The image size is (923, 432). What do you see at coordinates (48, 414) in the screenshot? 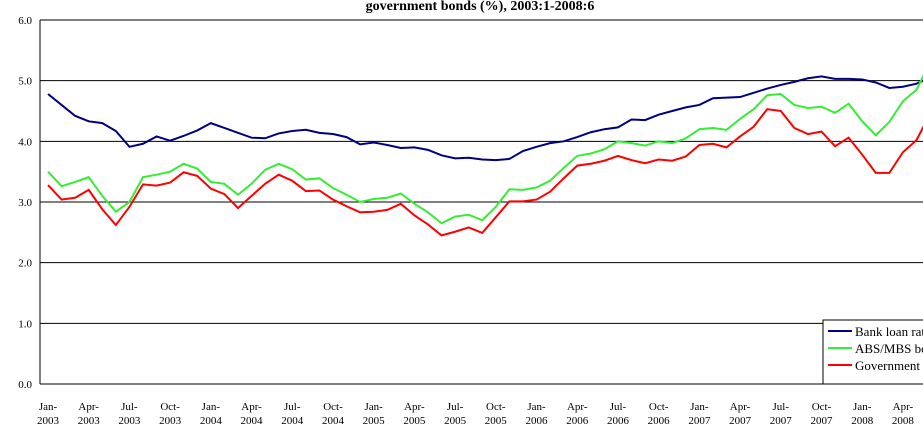
I see `x-tick-label: Jan-2003` at bounding box center [48, 414].